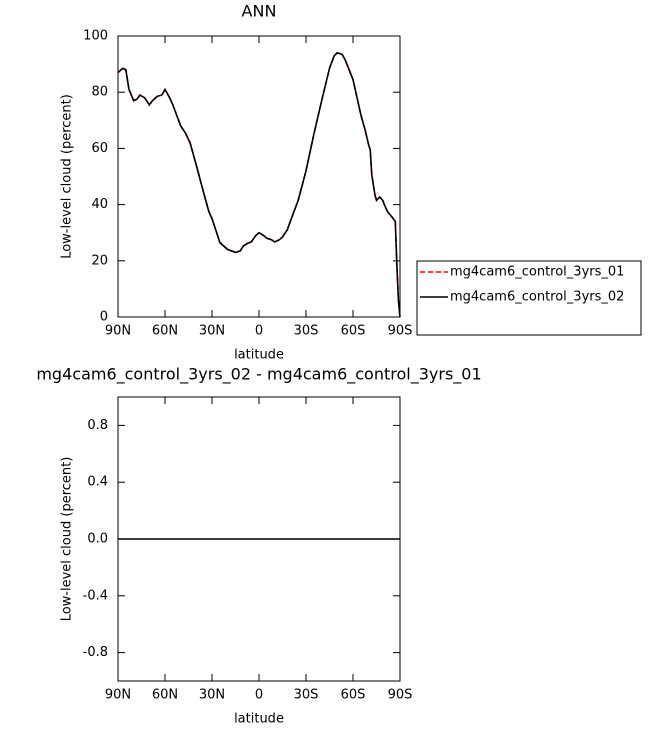 This screenshot has height=730, width=648. Describe the element at coordinates (104, 317) in the screenshot. I see `y-tick-label: 0` at that location.